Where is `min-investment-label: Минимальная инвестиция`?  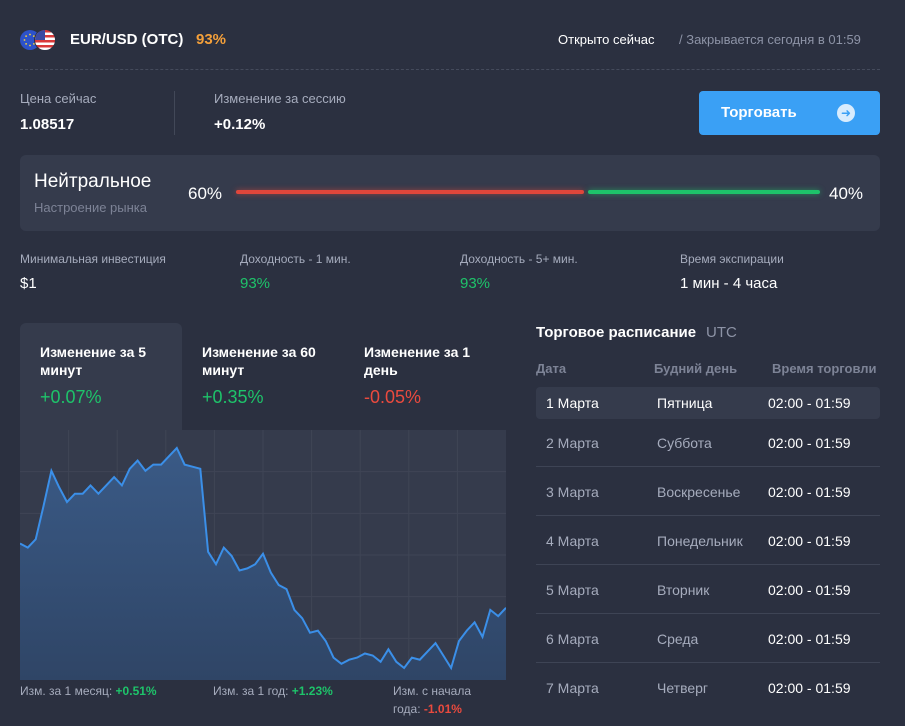 min-investment-label: Минимальная инвестиция is located at coordinates (93, 259).